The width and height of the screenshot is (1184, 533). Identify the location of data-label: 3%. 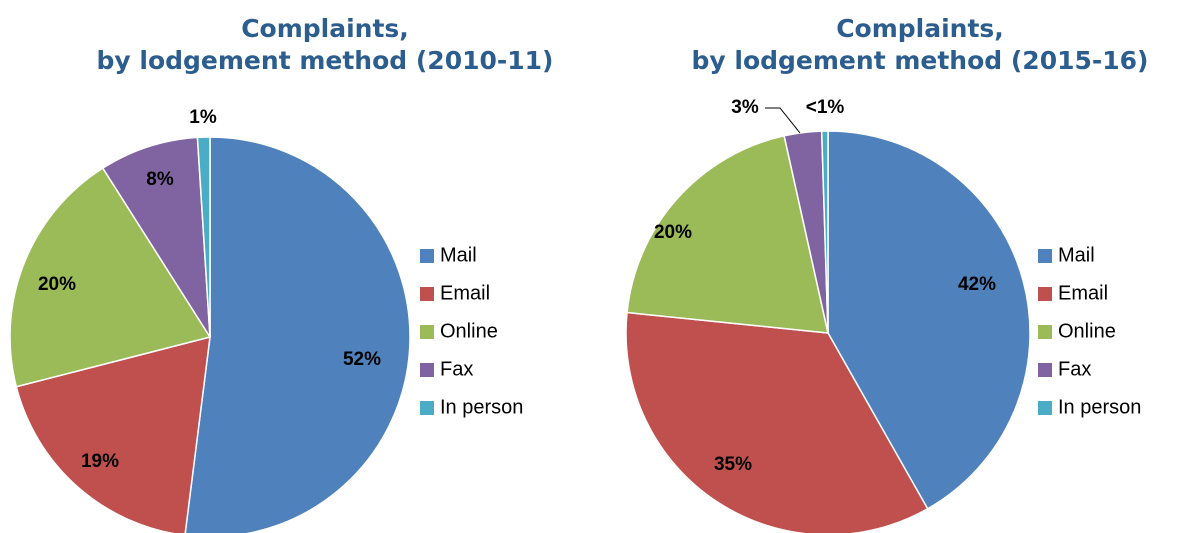
(745, 107).